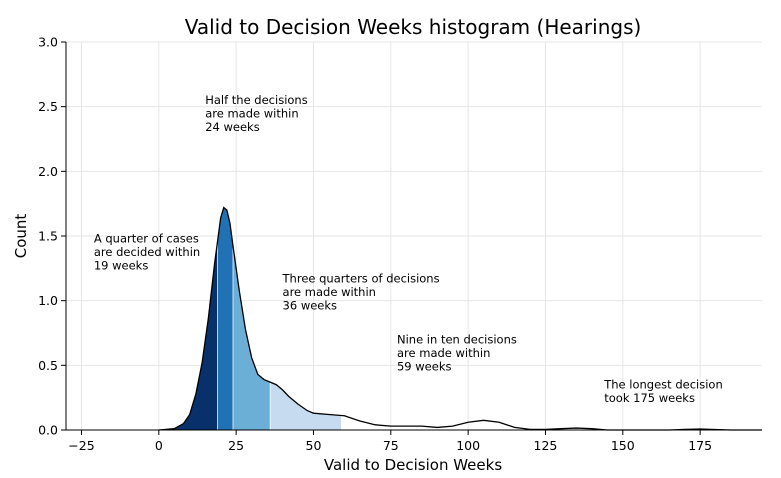 Image resolution: width=781 pixels, height=478 pixels. What do you see at coordinates (48, 236) in the screenshot?
I see `y-tick-label: 1.5` at bounding box center [48, 236].